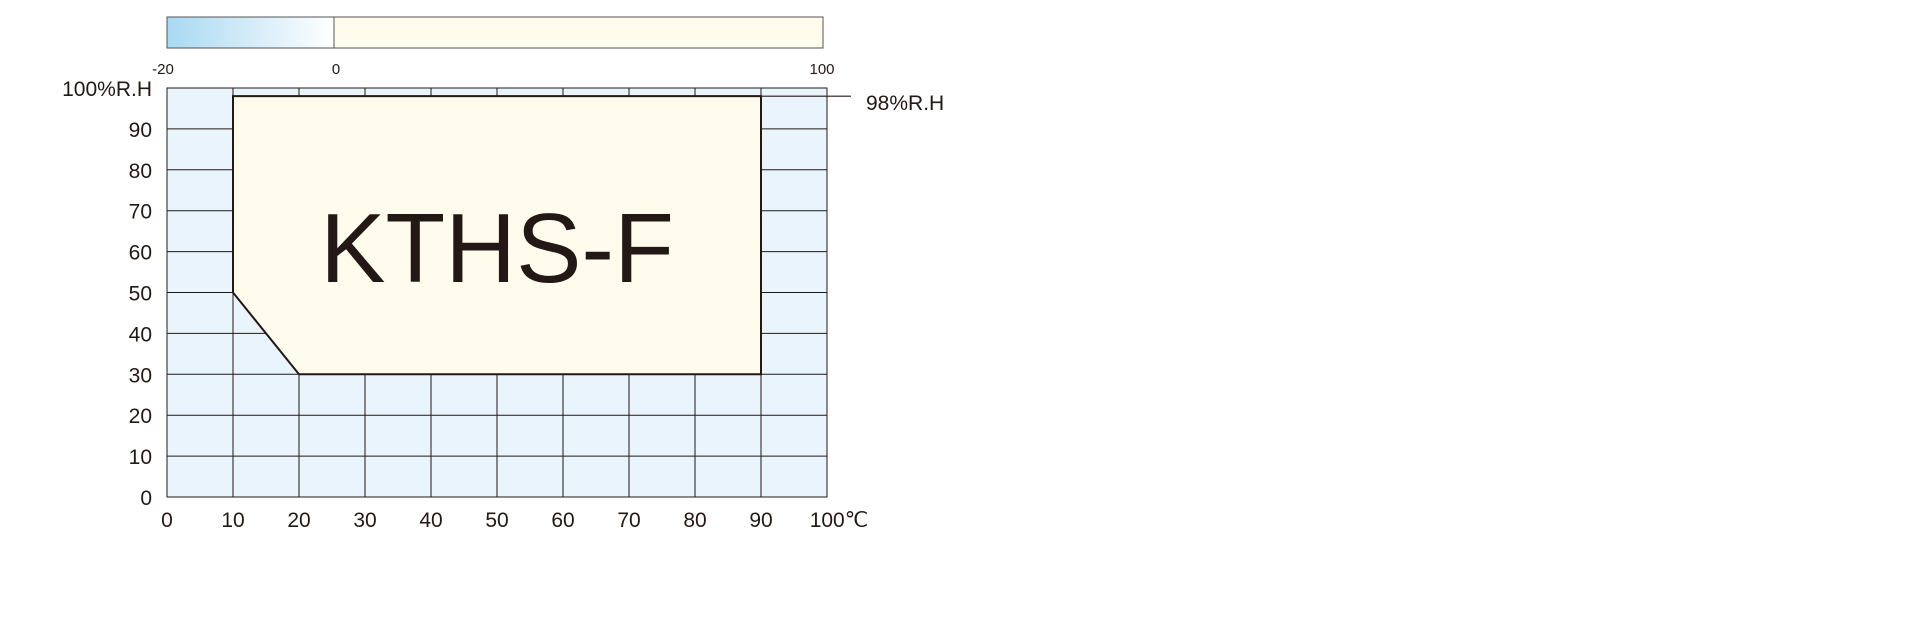 This screenshot has width=1920, height=628. I want to click on chart-title: KTHS-F, so click(497, 248).